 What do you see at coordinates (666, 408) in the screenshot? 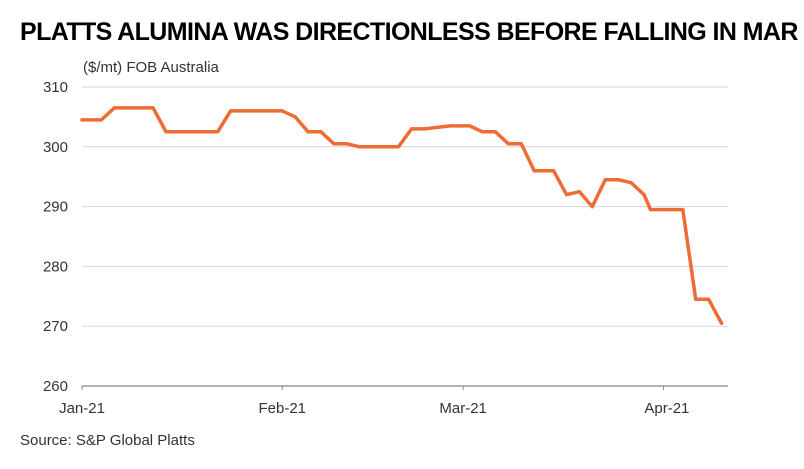
I see `x-tick-label: Apr-21` at bounding box center [666, 408].